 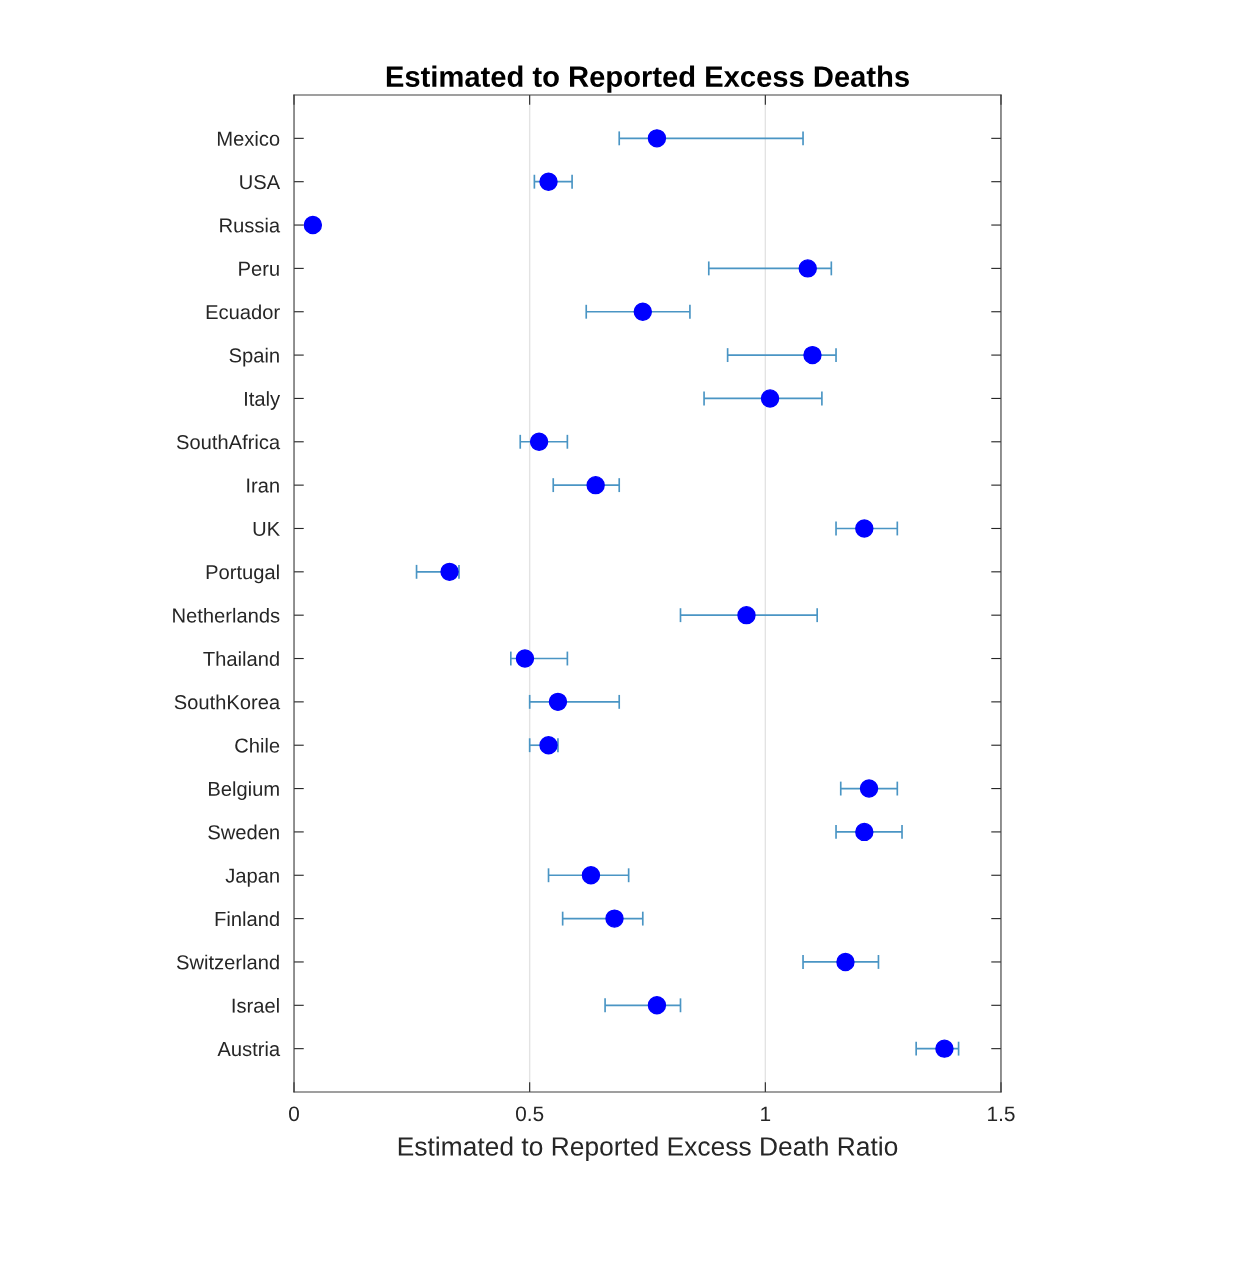 I want to click on chart-title: Estimated to Reported Excess Deaths, so click(x=647, y=79).